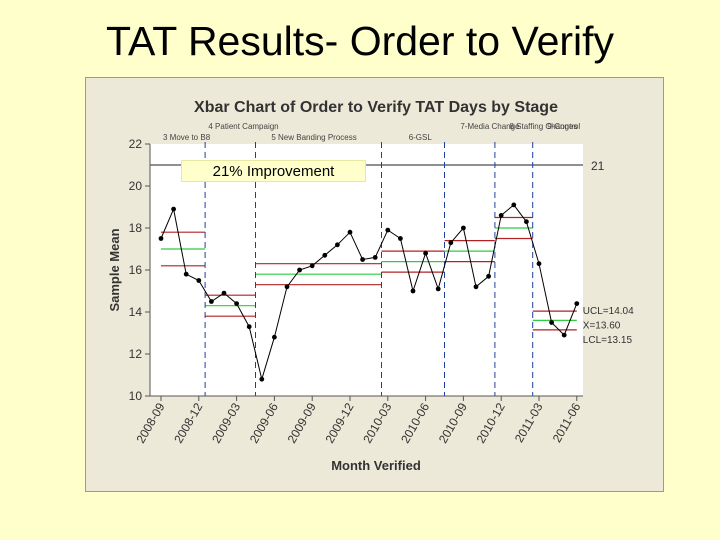 This screenshot has width=720, height=540. What do you see at coordinates (136, 312) in the screenshot?
I see `y-tick-label-14: 14` at bounding box center [136, 312].